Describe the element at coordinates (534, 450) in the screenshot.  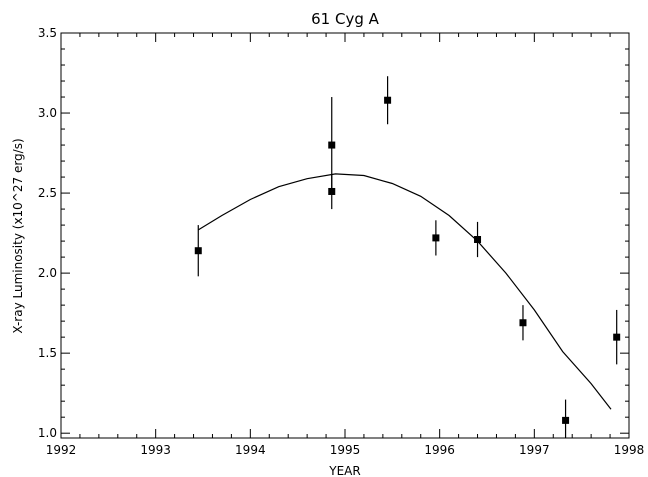
I see `x-tick-label: 1997` at that location.